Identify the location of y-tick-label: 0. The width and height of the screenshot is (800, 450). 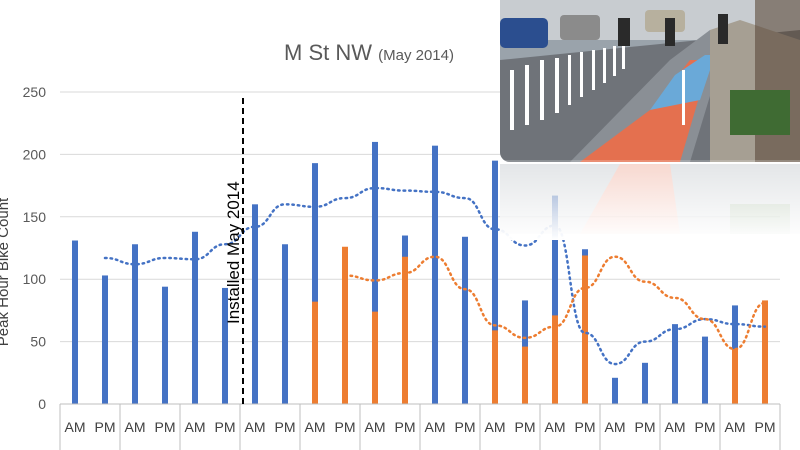
(42, 404).